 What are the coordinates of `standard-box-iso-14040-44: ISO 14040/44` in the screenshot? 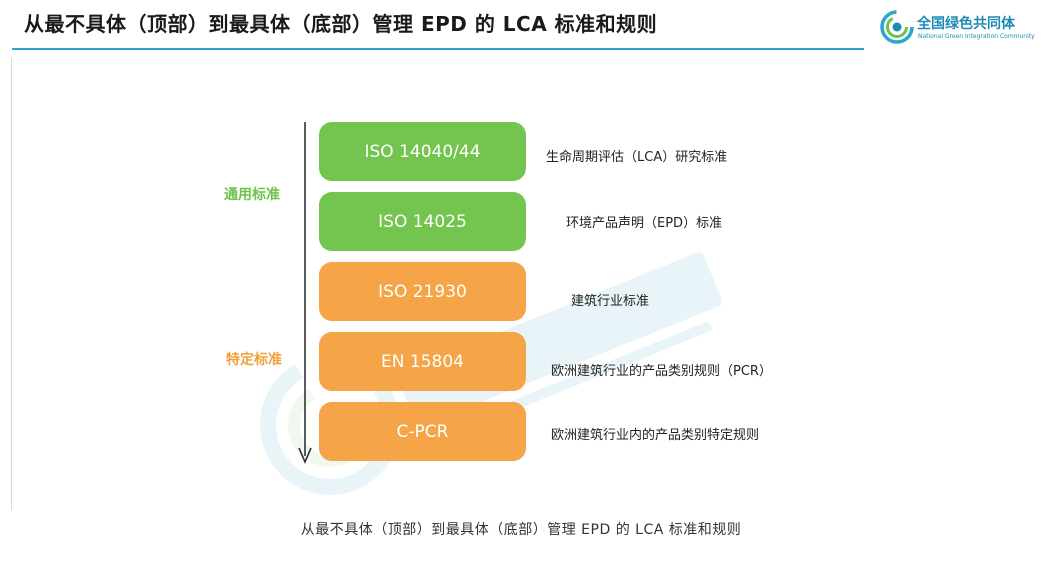 It's located at (422, 151).